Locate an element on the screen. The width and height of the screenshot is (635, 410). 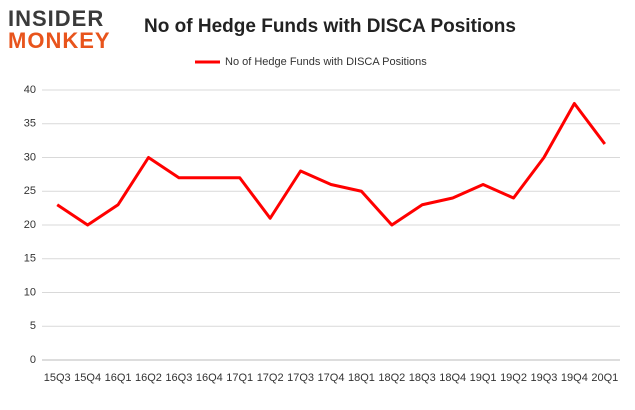
x-tick-label: 16Q4 is located at coordinates (209, 378).